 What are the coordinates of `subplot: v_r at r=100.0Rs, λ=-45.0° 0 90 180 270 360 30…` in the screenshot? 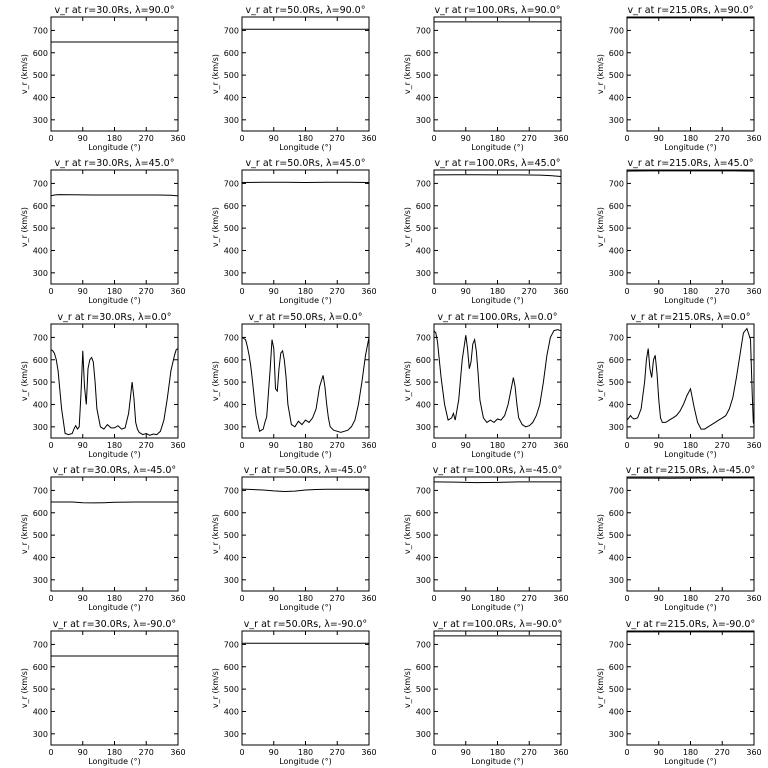 It's located at (486, 538).